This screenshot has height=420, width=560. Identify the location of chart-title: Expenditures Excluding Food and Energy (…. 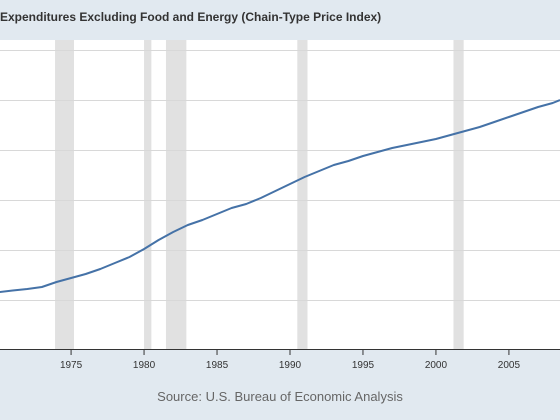
(191, 17).